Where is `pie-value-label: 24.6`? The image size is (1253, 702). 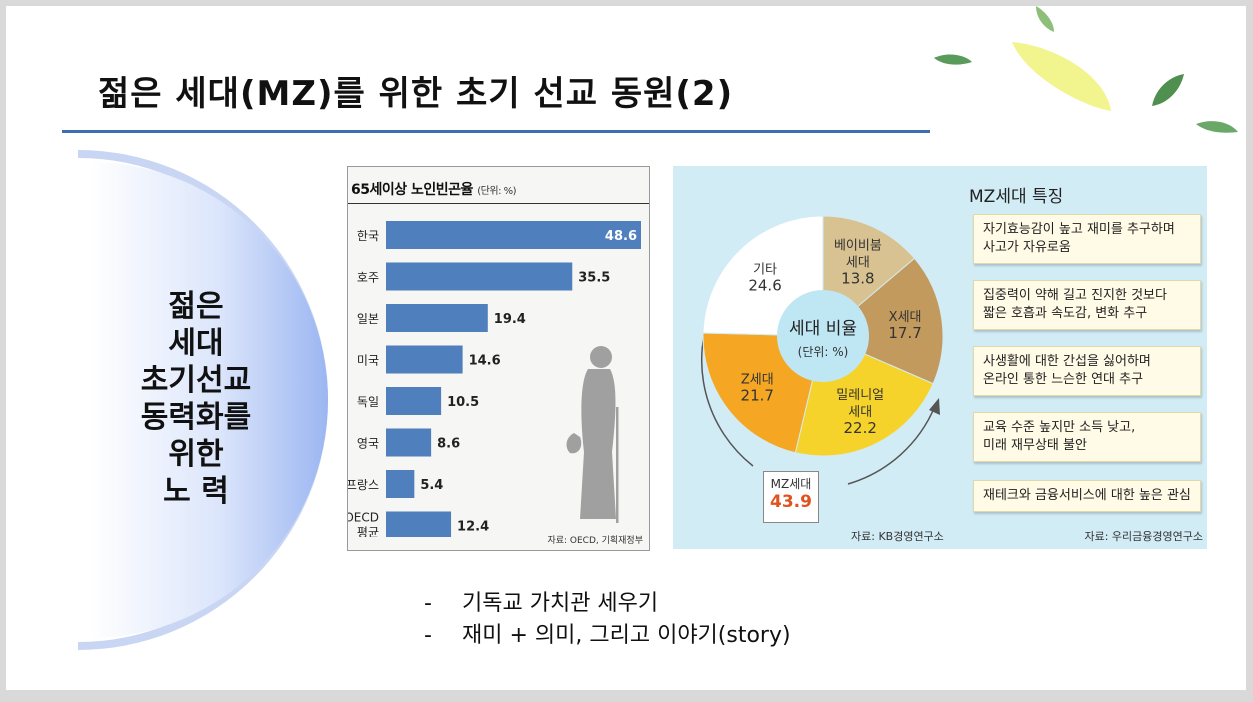 pie-value-label: 24.6 is located at coordinates (764, 286).